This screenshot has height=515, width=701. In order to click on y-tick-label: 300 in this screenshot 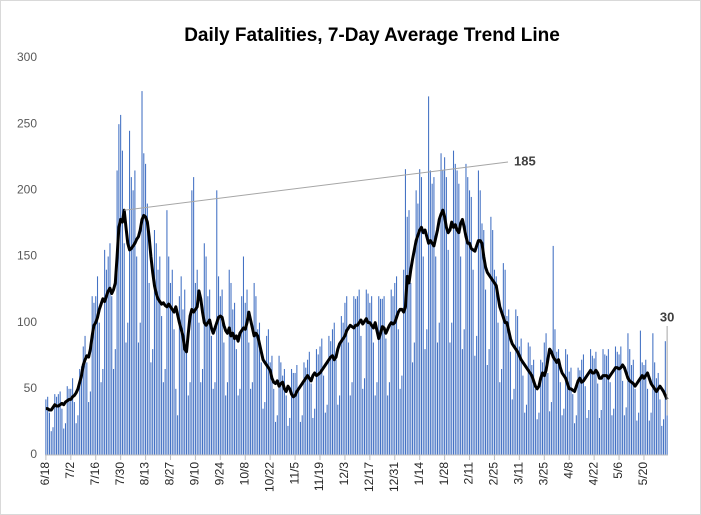, I will do `click(27, 57)`.